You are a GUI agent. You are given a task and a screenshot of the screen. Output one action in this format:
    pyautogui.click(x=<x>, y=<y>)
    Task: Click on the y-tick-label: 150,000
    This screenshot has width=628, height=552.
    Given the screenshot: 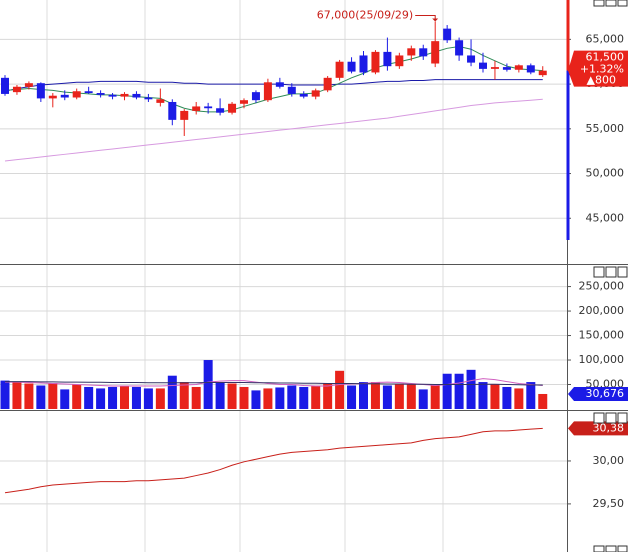 What is the action you would take?
    pyautogui.click(x=602, y=335)
    